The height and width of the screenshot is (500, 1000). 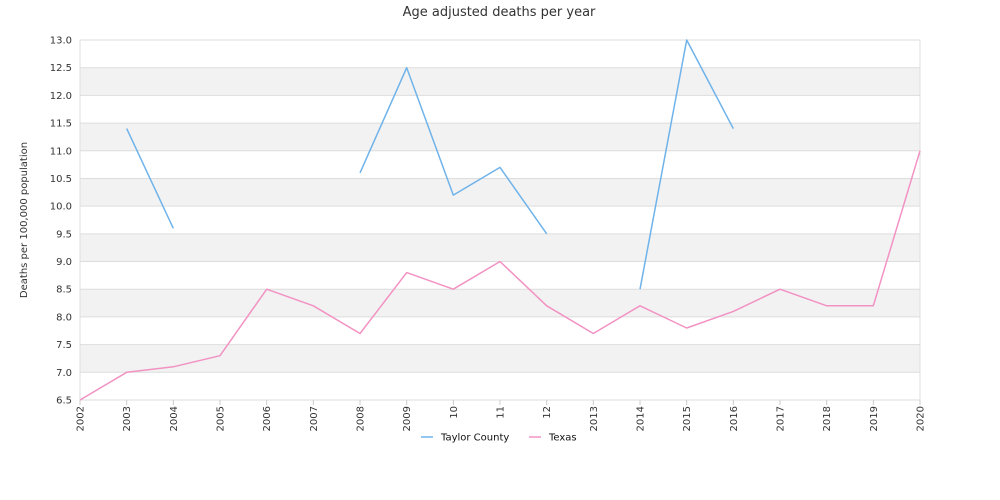 What do you see at coordinates (61, 207) in the screenshot?
I see `y-tick-label: 10.0` at bounding box center [61, 207].